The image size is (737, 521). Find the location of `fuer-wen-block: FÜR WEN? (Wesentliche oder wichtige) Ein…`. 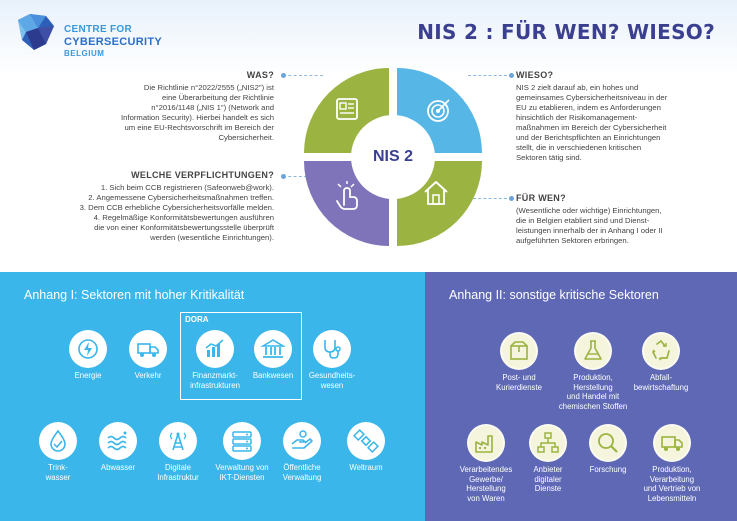

fuer-wen-block: FÜR WEN? (Wesentliche oder wichtige) Ein… is located at coordinates (616, 219).